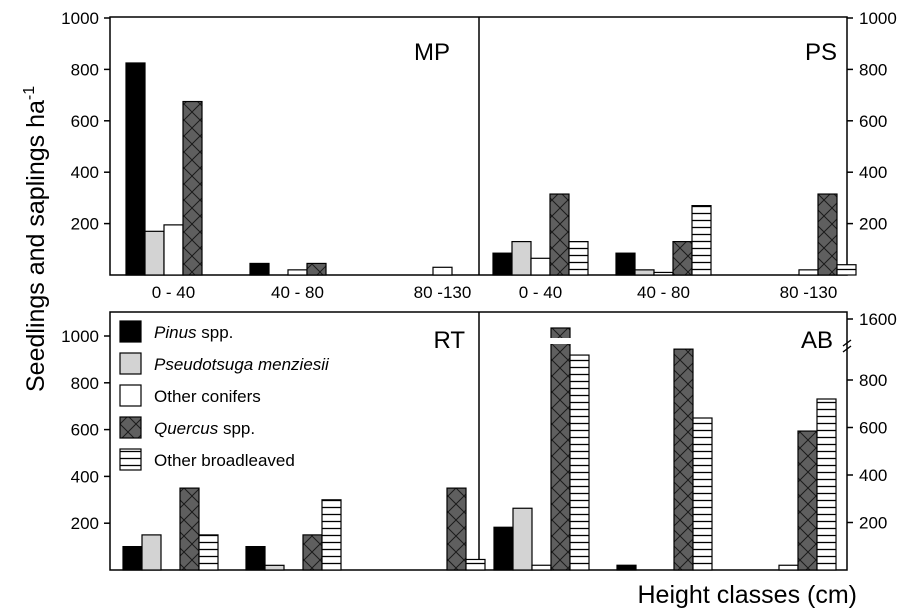 The height and width of the screenshot is (613, 906). What do you see at coordinates (873, 172) in the screenshot?
I see `y-tick-label-ps: 400` at bounding box center [873, 172].